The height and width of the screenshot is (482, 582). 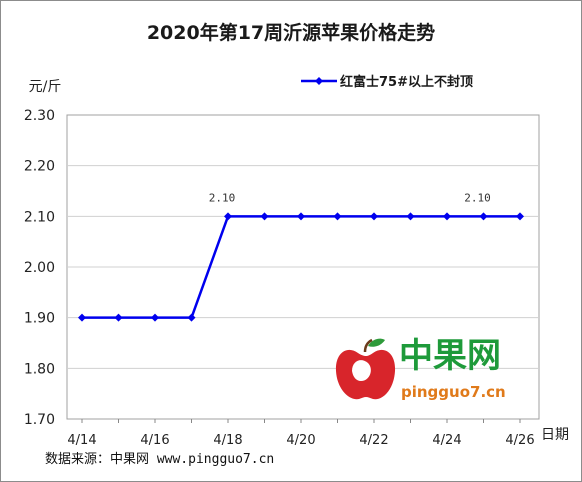 What do you see at coordinates (39, 217) in the screenshot?
I see `y-tick-label: 2.10` at bounding box center [39, 217].